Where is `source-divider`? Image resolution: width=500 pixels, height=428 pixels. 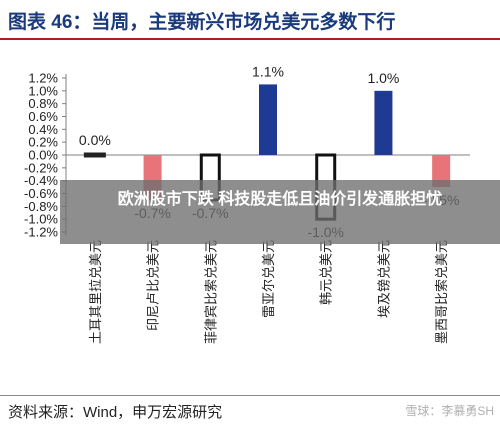
source-divider is located at coordinates (250, 395).